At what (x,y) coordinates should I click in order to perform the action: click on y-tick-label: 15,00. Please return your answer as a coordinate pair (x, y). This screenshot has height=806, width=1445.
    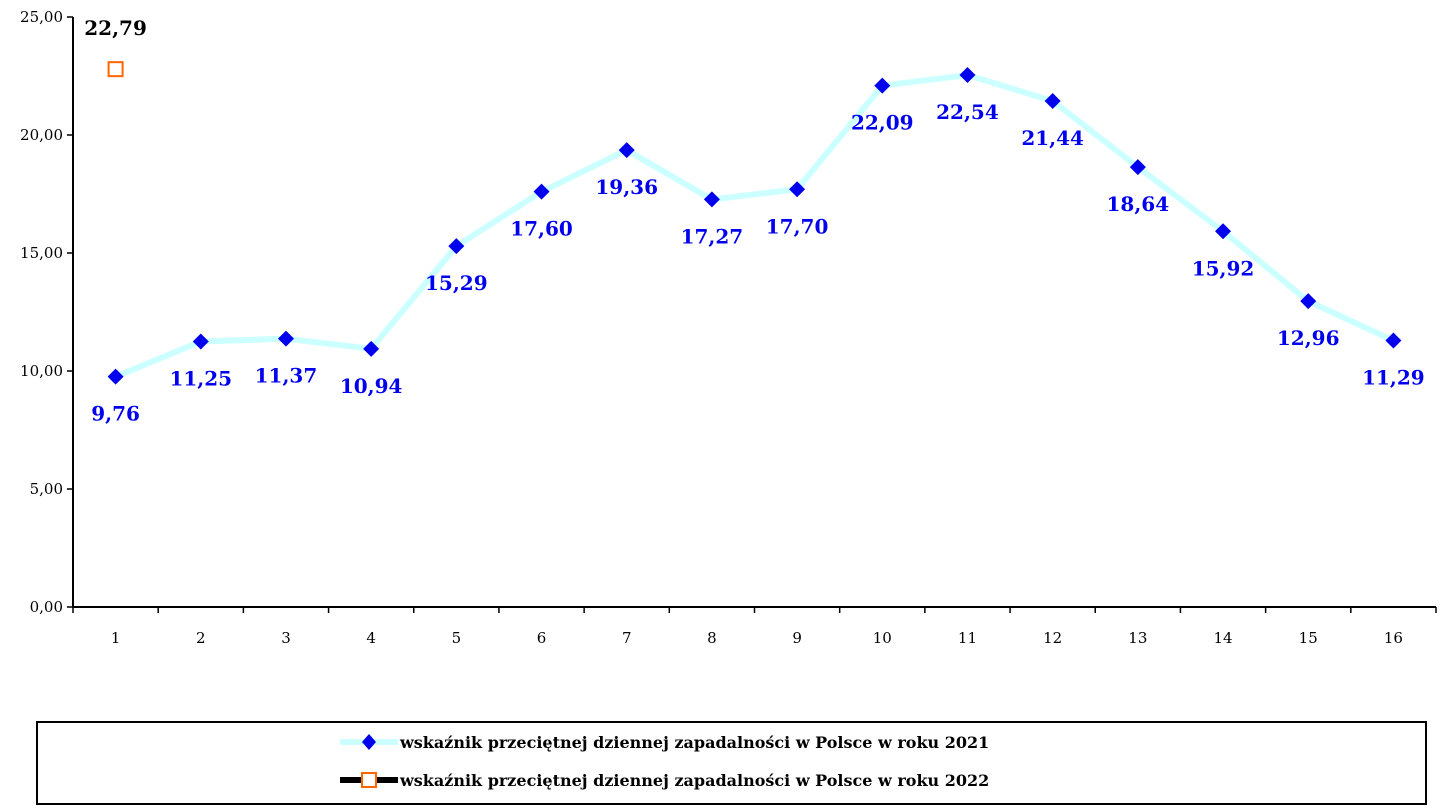
    Looking at the image, I should click on (41, 253).